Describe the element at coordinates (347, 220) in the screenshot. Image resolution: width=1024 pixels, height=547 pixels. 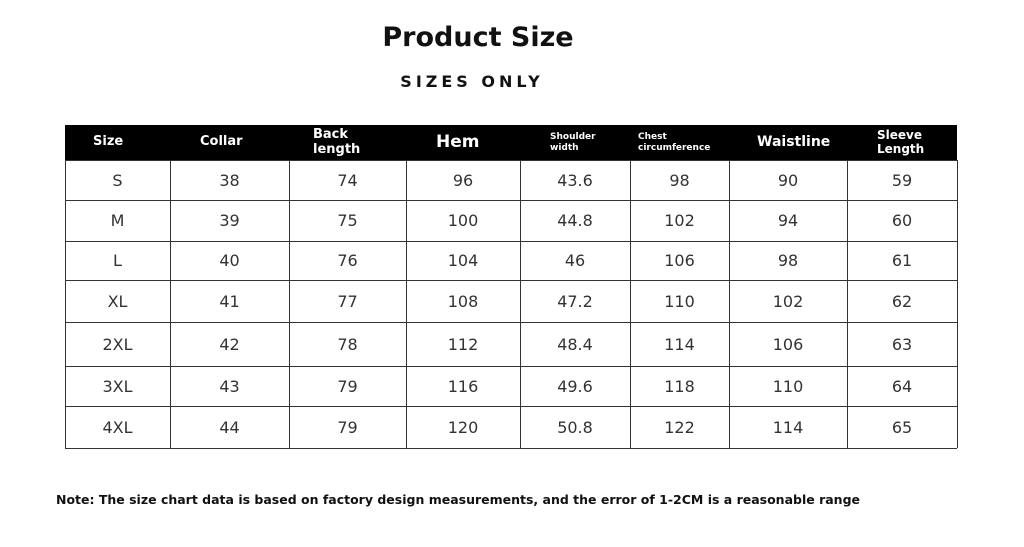
I see `table-cell: 75` at that location.